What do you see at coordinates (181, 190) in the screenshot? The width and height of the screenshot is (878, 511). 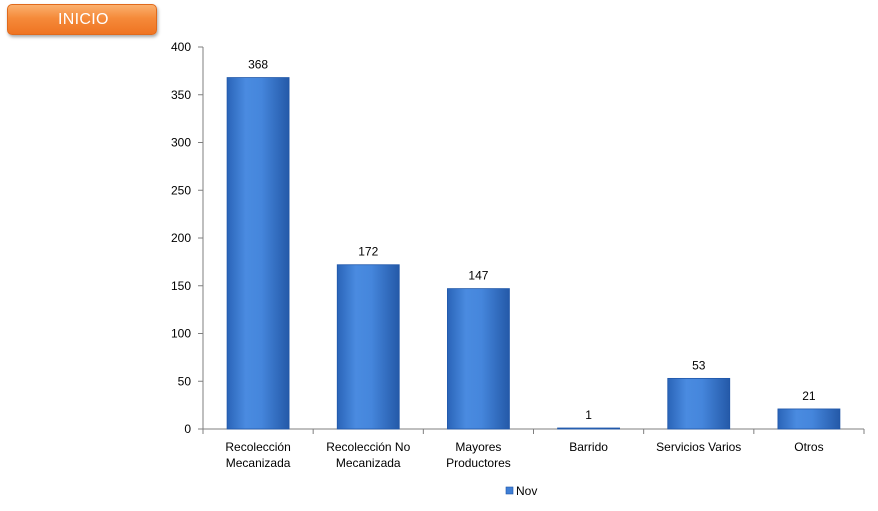 I see `y-tick-label: 250` at bounding box center [181, 190].